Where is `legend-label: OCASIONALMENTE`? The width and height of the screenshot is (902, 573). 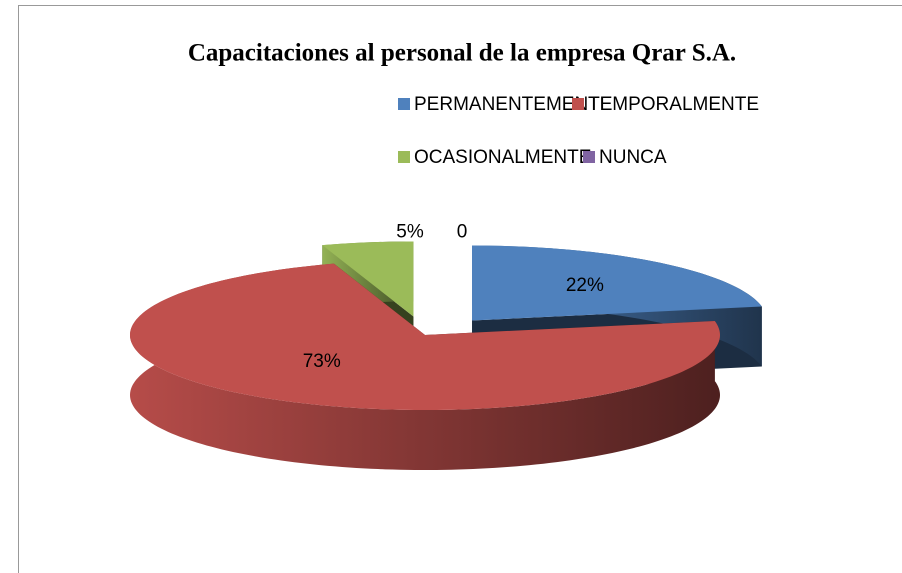 legend-label: OCASIONALMENTE is located at coordinates (502, 157).